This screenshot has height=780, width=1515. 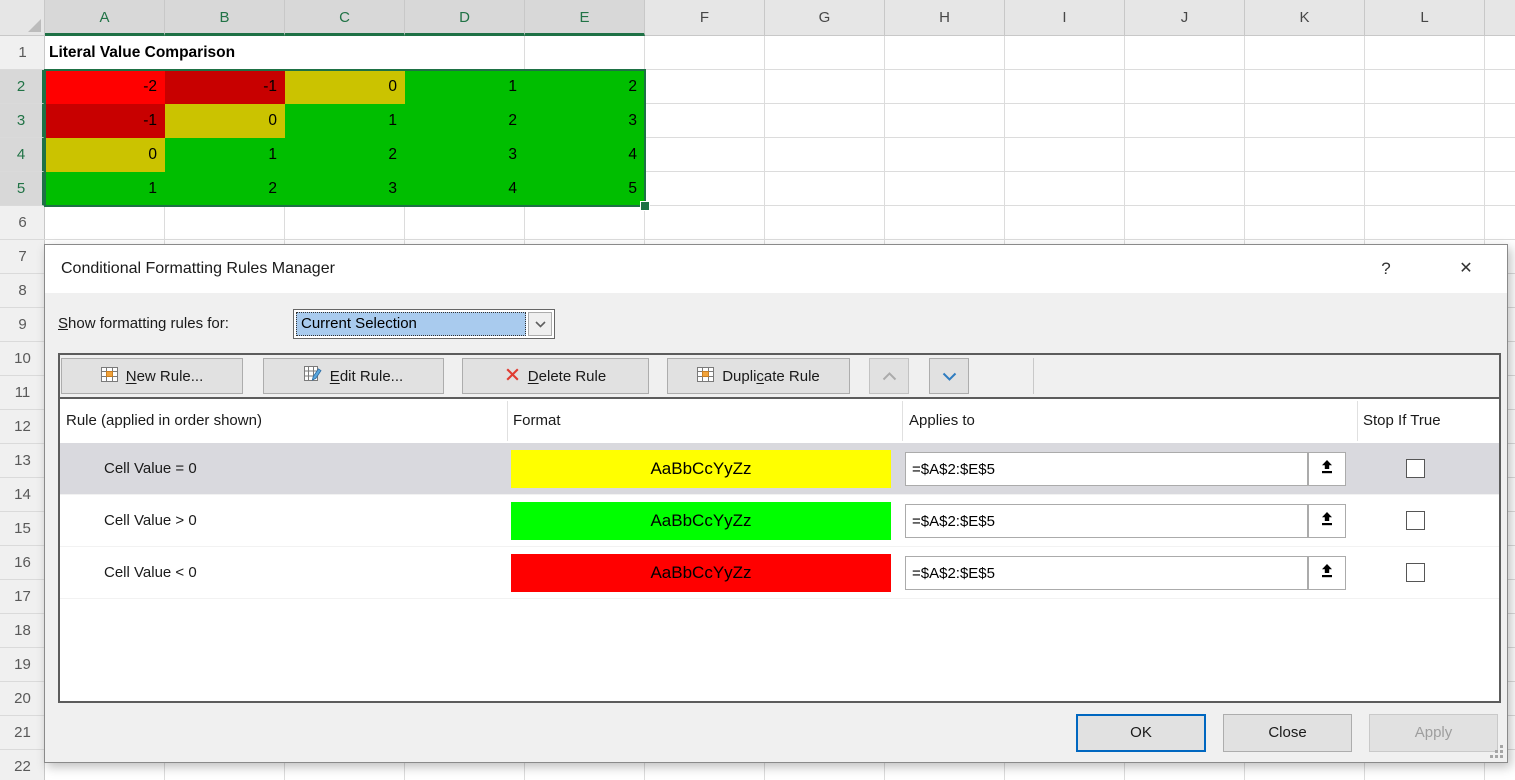 I want to click on row-header-2: 2, so click(x=22, y=87).